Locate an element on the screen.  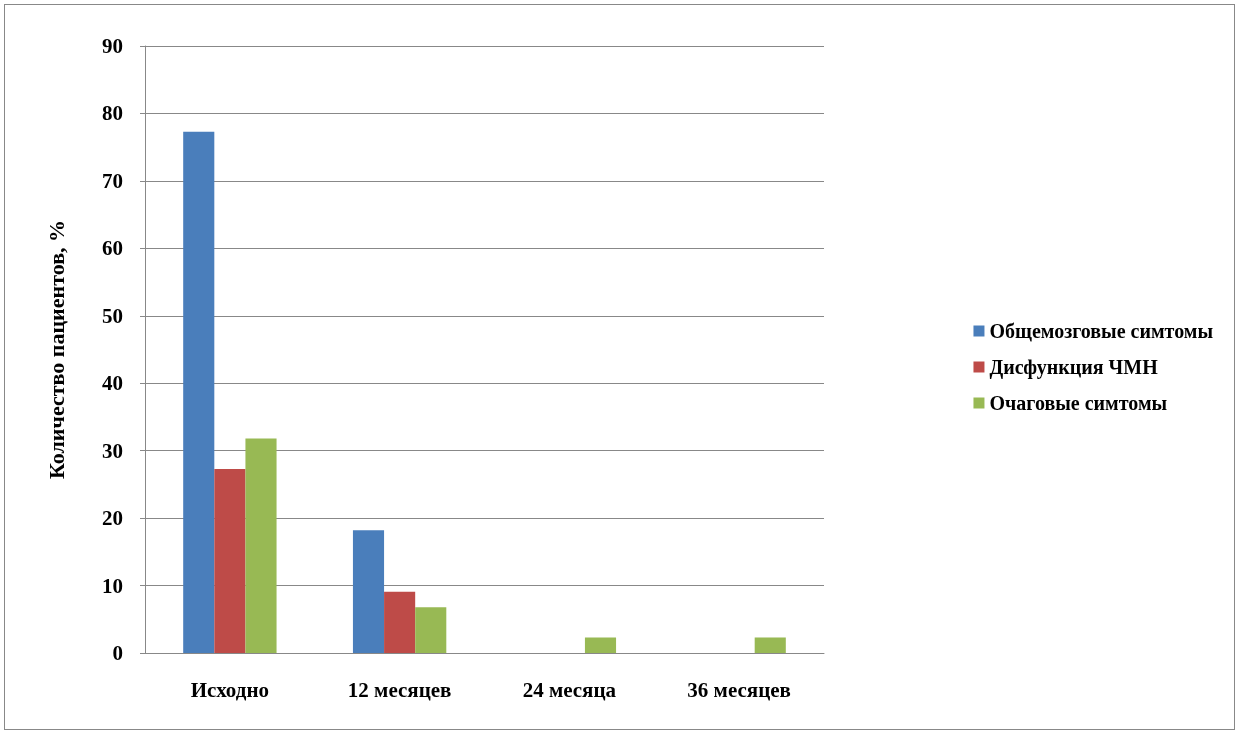
y-tick-label: 20 is located at coordinates (112, 518).